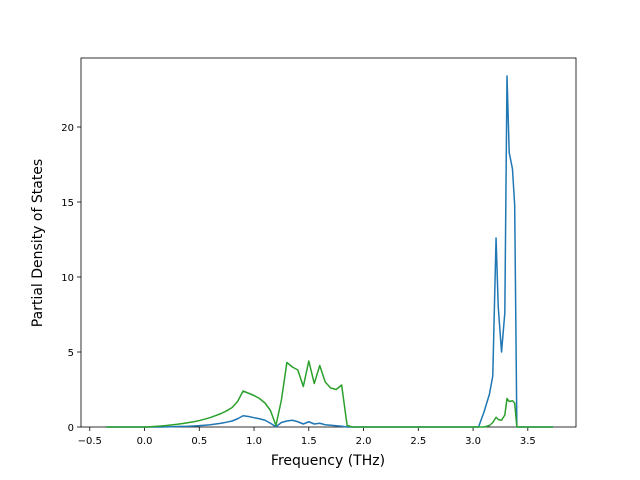 The height and width of the screenshot is (480, 640). I want to click on x-tick-label: −0.5, so click(90, 441).